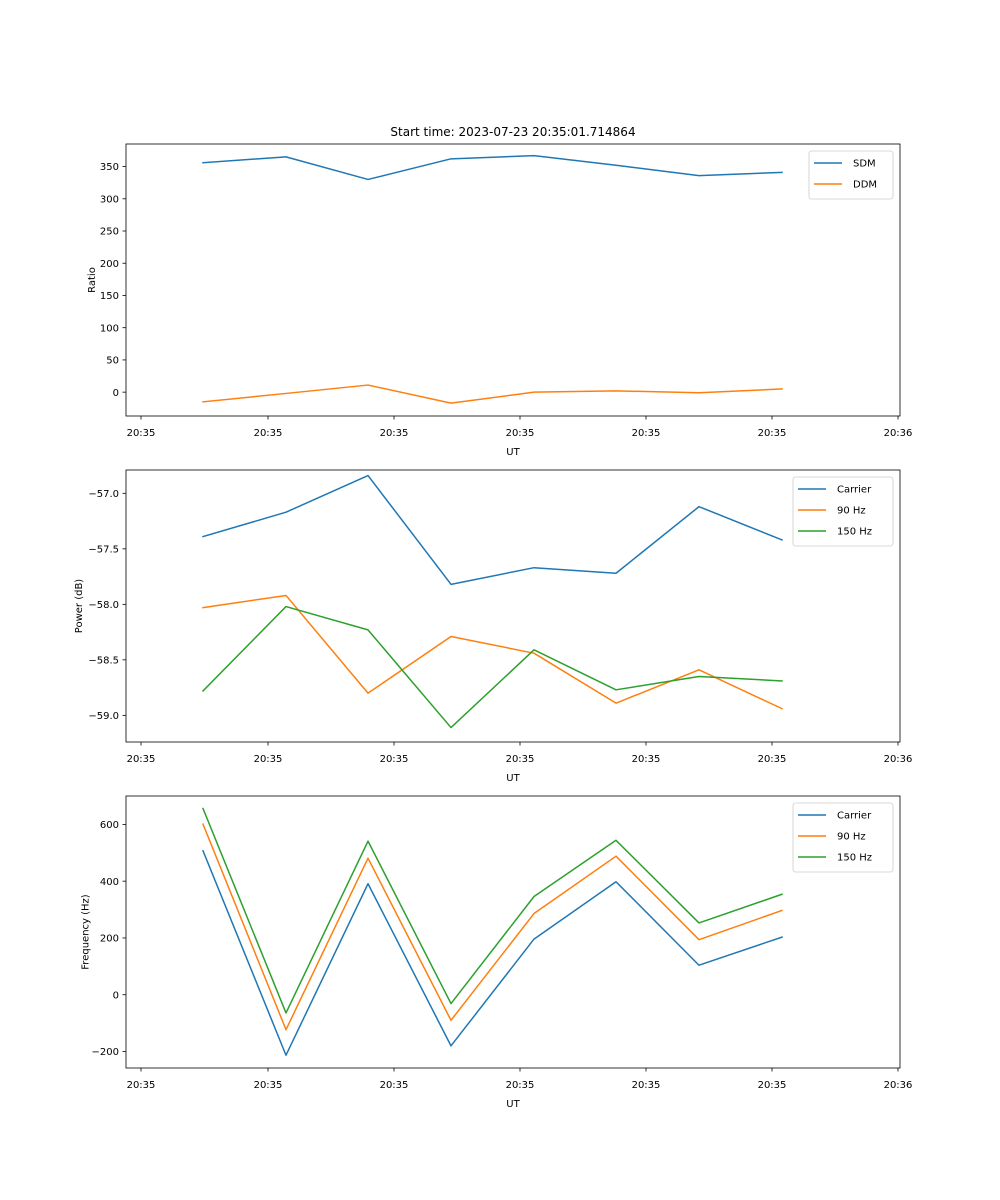 This screenshot has width=1000, height=1200. I want to click on y-tick-label: 400, so click(109, 882).